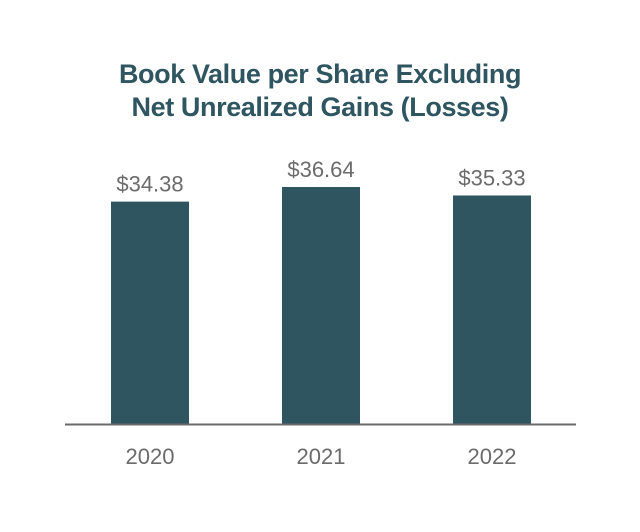  I want to click on x-tick-label-2021: 2021, so click(321, 456).